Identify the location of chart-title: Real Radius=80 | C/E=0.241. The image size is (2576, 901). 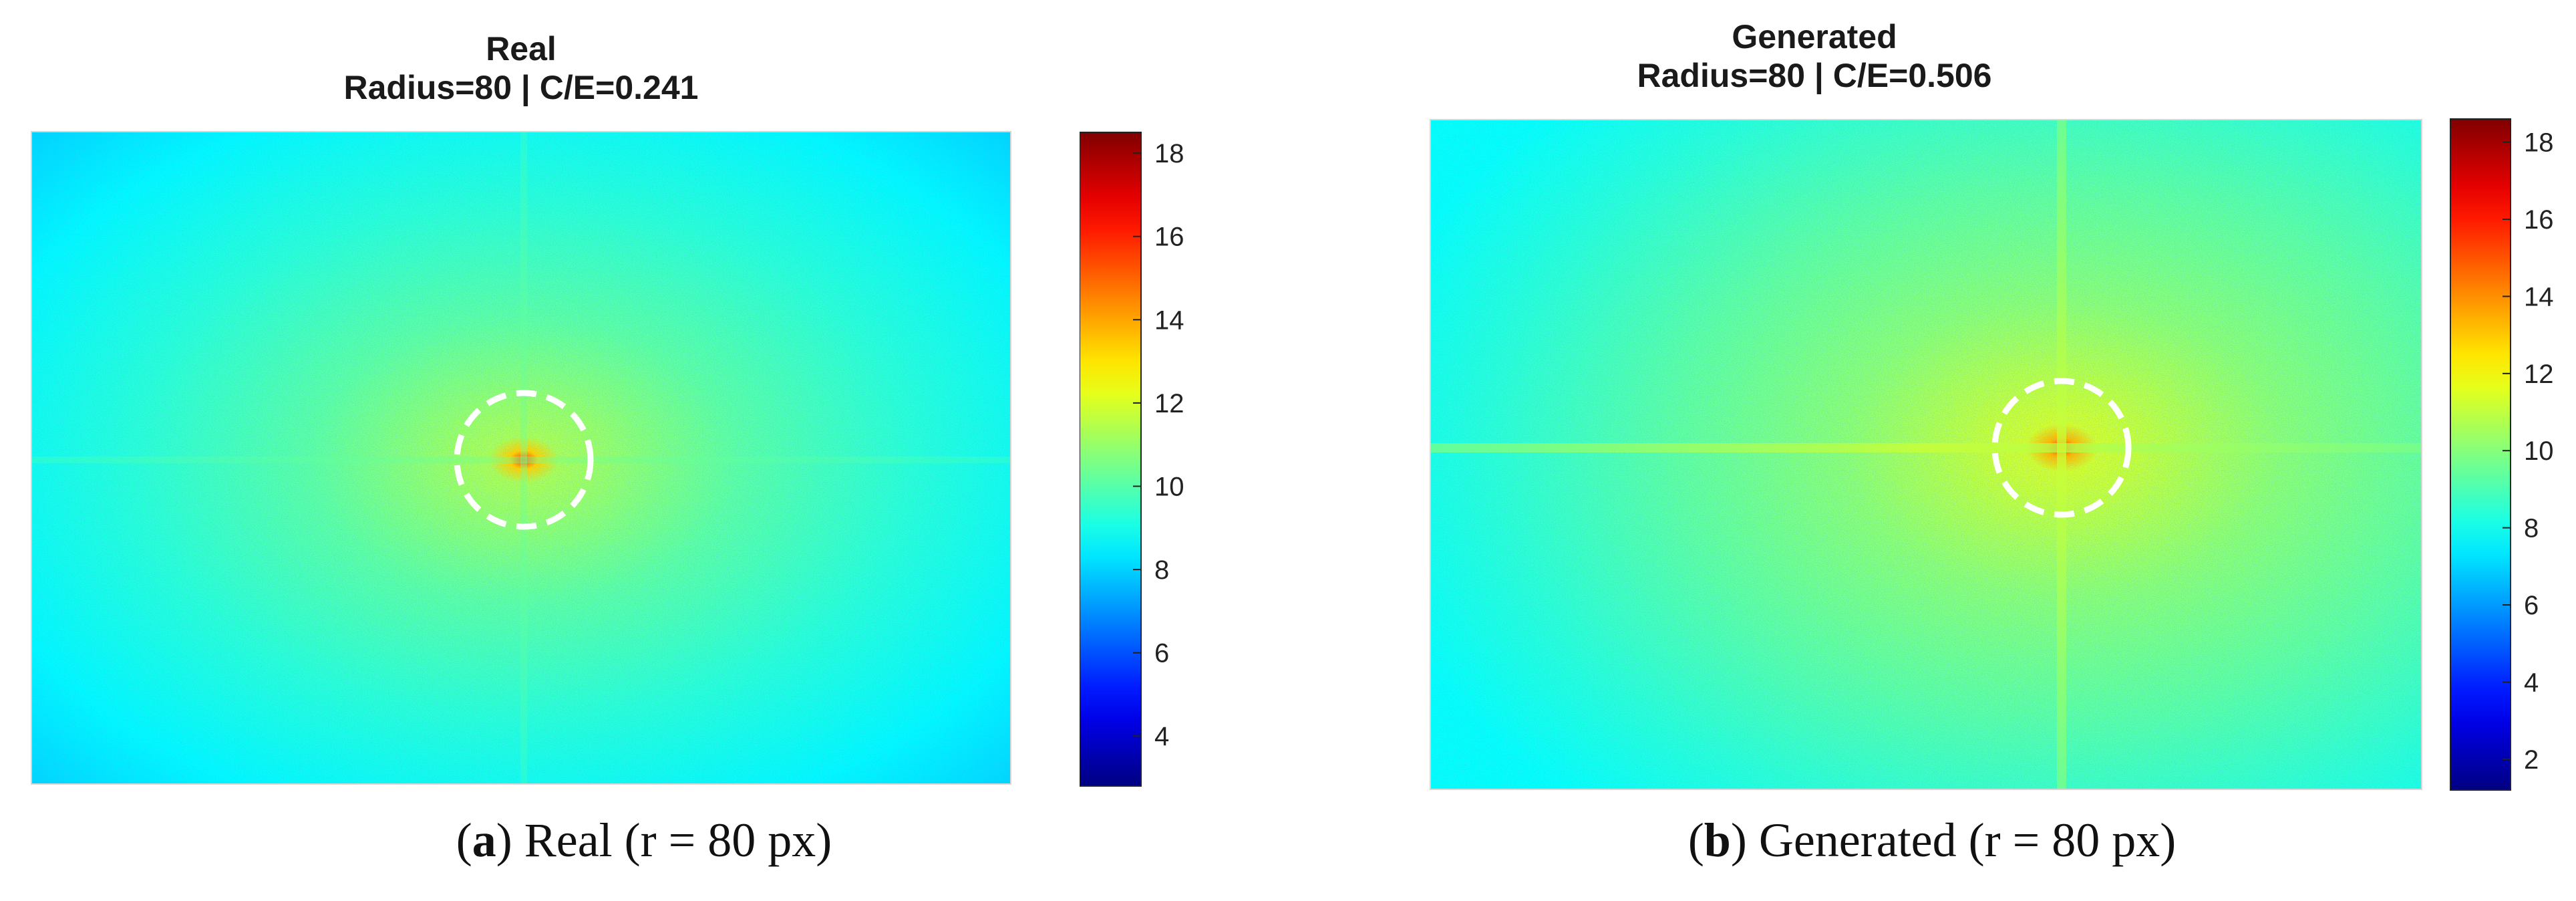
(521, 68).